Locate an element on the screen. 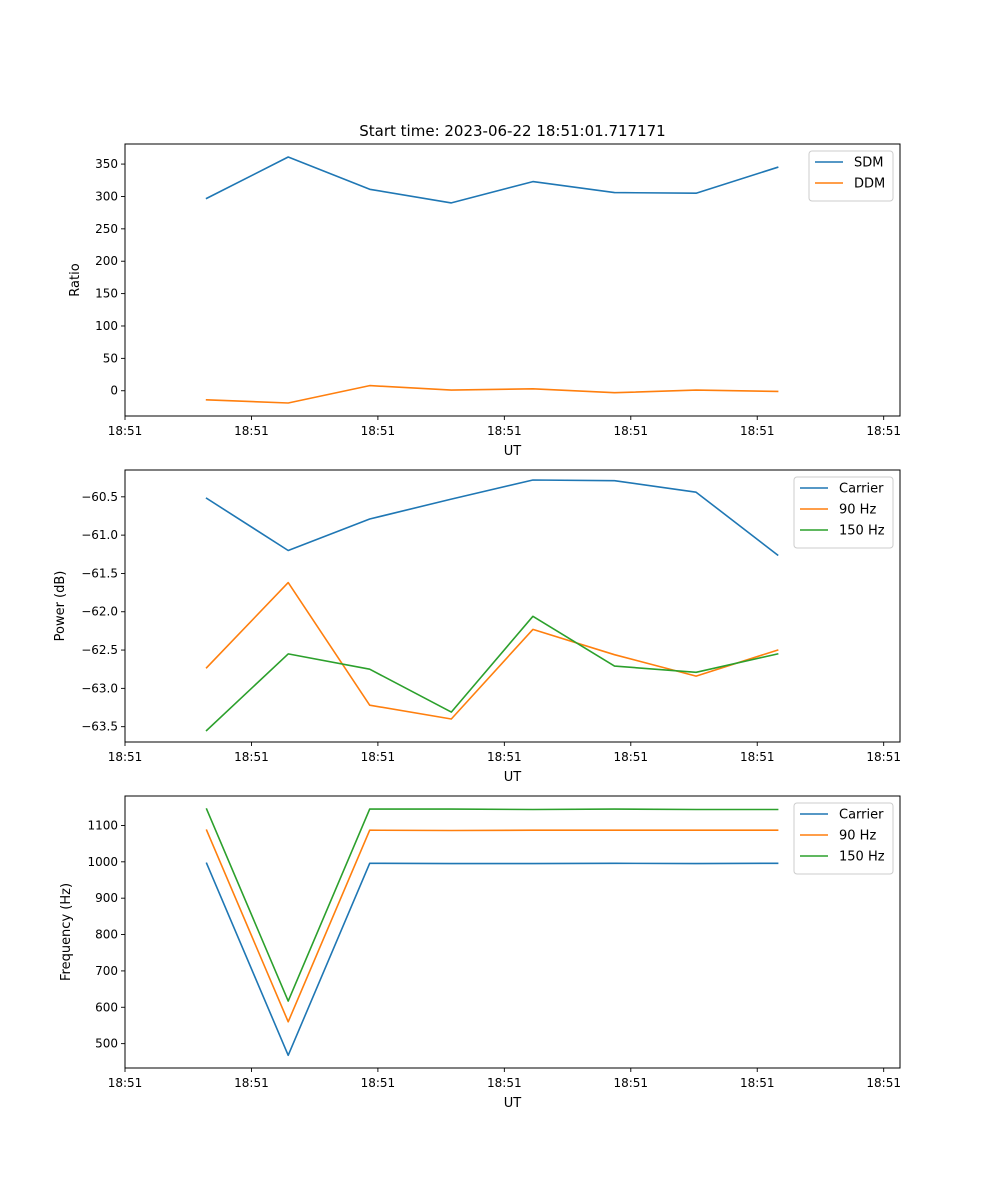 The image size is (1000, 1200). y-tick-label: 700 is located at coordinates (106, 971).